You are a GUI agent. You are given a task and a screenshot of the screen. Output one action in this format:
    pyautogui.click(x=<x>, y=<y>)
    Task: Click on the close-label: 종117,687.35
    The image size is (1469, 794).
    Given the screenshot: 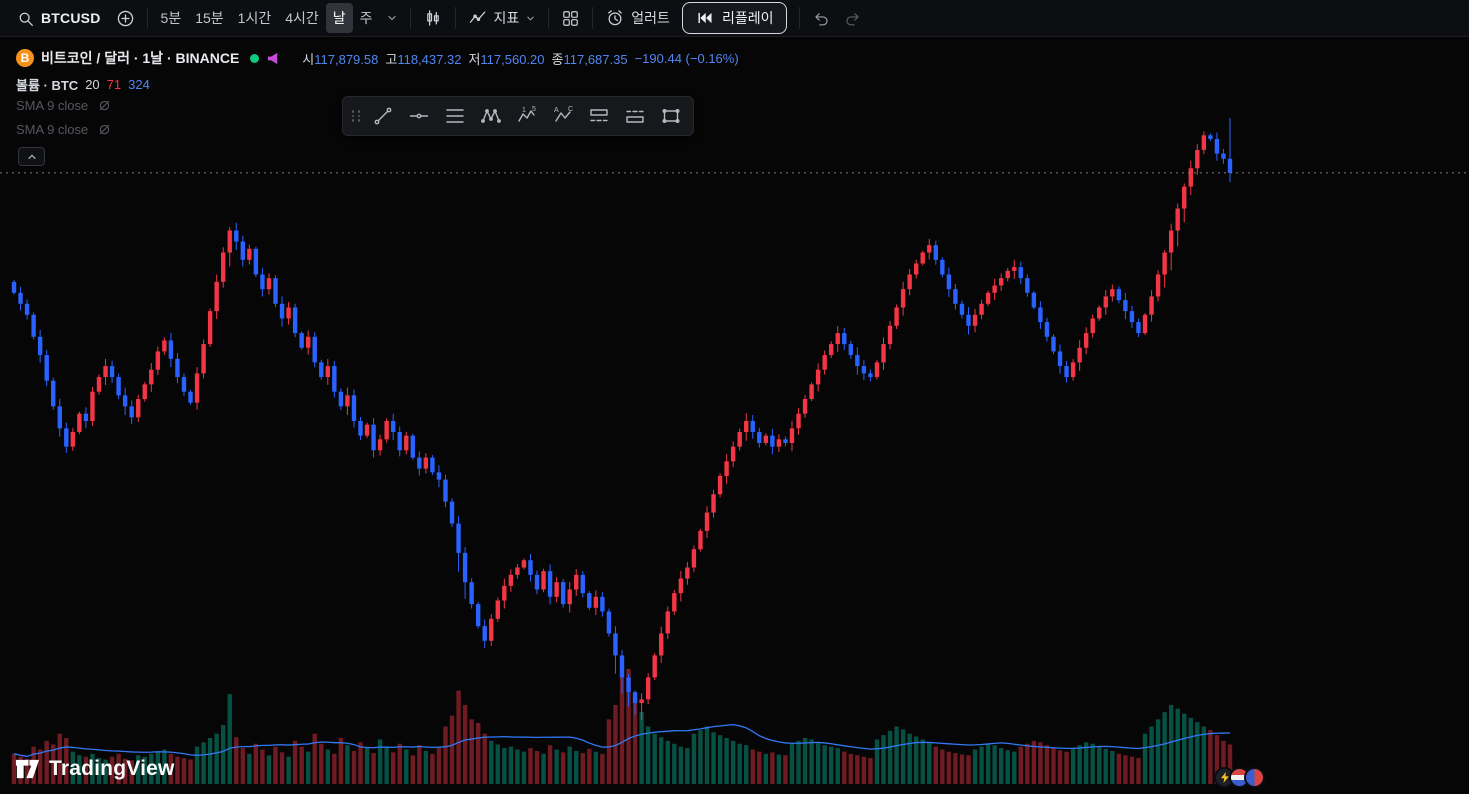 What is the action you would take?
    pyautogui.click(x=590, y=58)
    